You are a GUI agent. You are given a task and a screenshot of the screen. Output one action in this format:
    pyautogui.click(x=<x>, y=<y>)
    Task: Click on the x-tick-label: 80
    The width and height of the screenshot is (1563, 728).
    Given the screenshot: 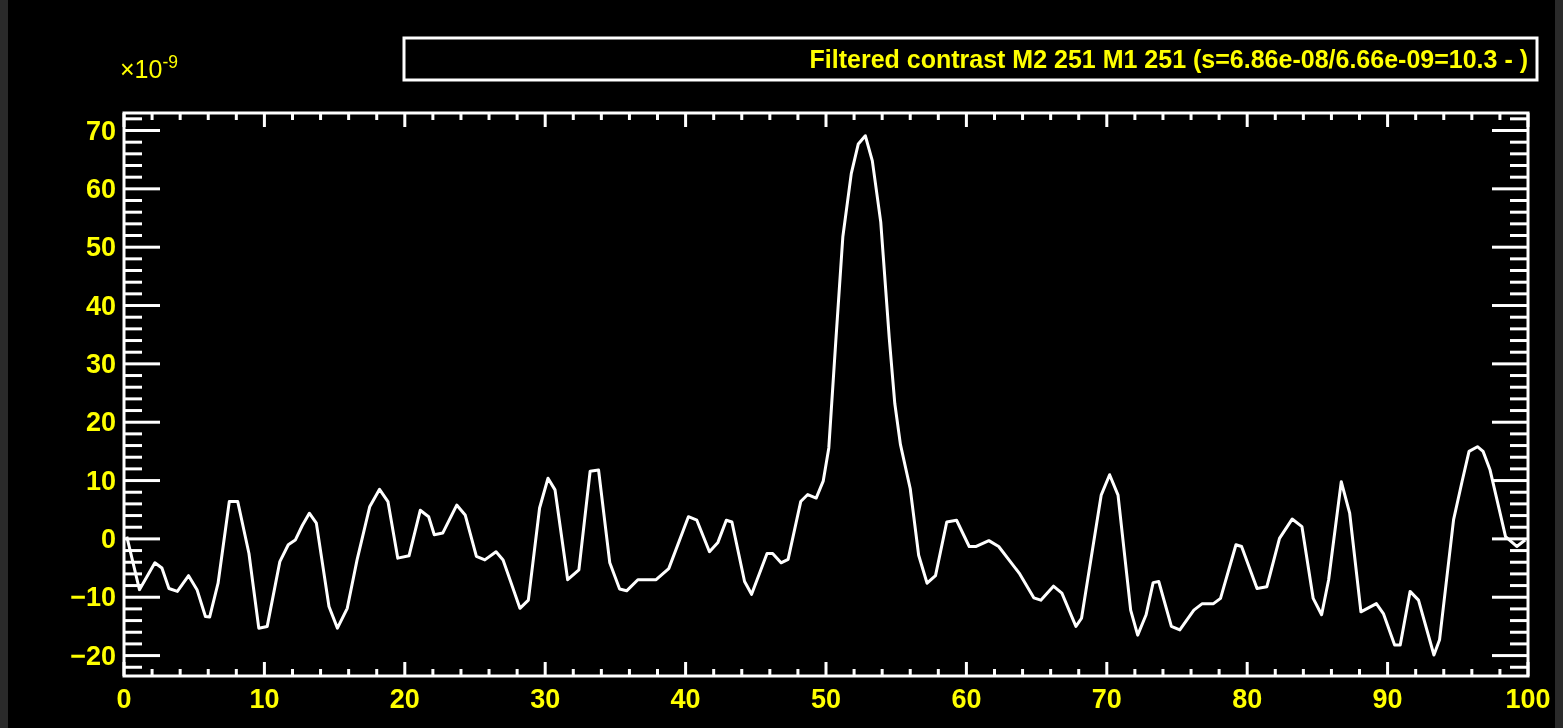 What is the action you would take?
    pyautogui.click(x=1247, y=699)
    